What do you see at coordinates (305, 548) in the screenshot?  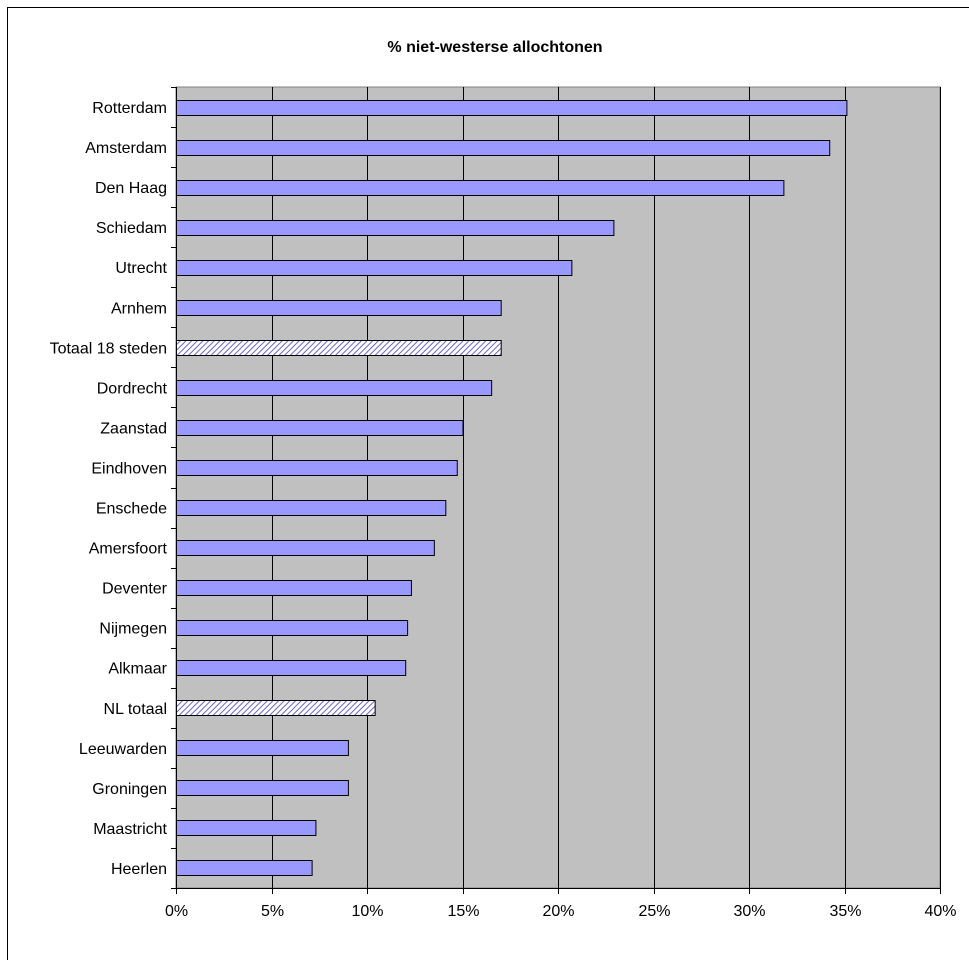 I see `bar-amersfoort` at bounding box center [305, 548].